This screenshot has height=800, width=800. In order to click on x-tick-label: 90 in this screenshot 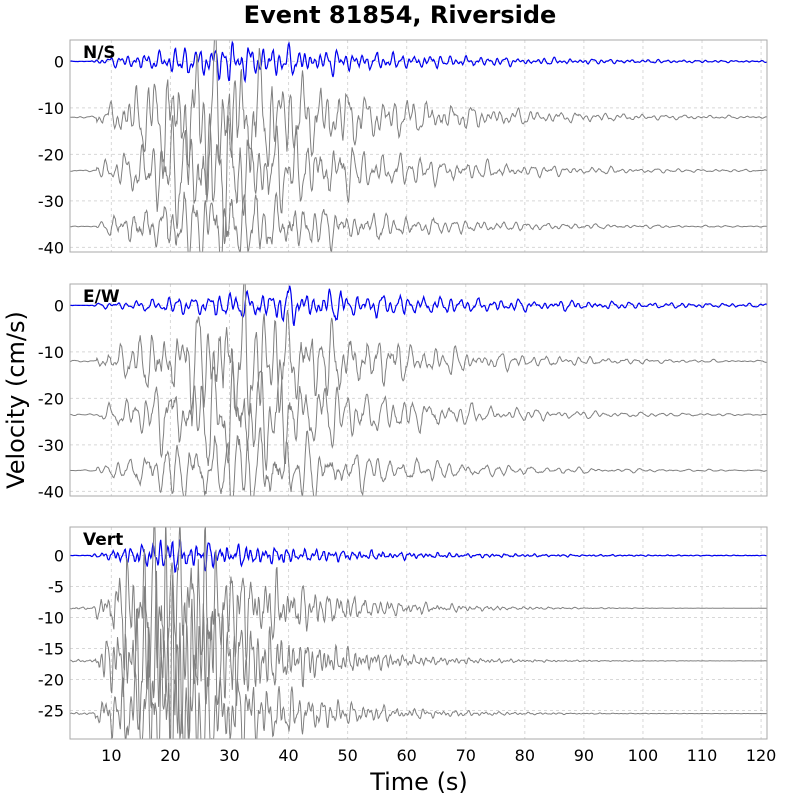, I will do `click(584, 755)`.